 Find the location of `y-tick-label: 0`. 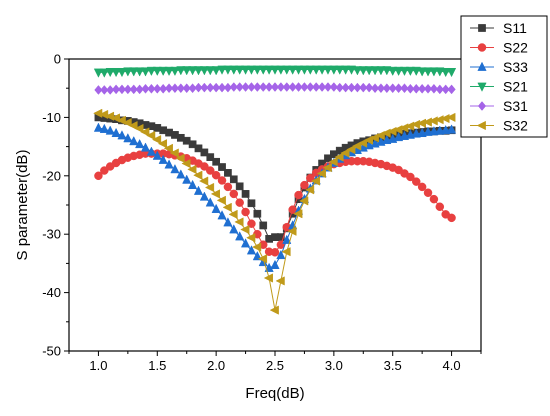

y-tick-label: 0 is located at coordinates (57, 59).